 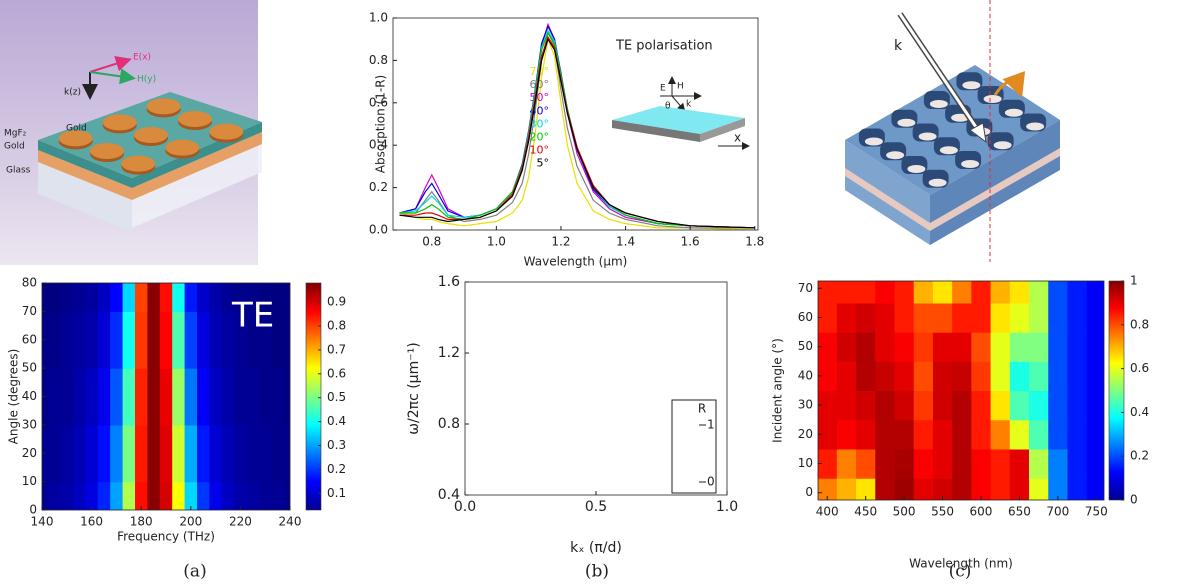 I want to click on label: k, so click(x=898, y=46).